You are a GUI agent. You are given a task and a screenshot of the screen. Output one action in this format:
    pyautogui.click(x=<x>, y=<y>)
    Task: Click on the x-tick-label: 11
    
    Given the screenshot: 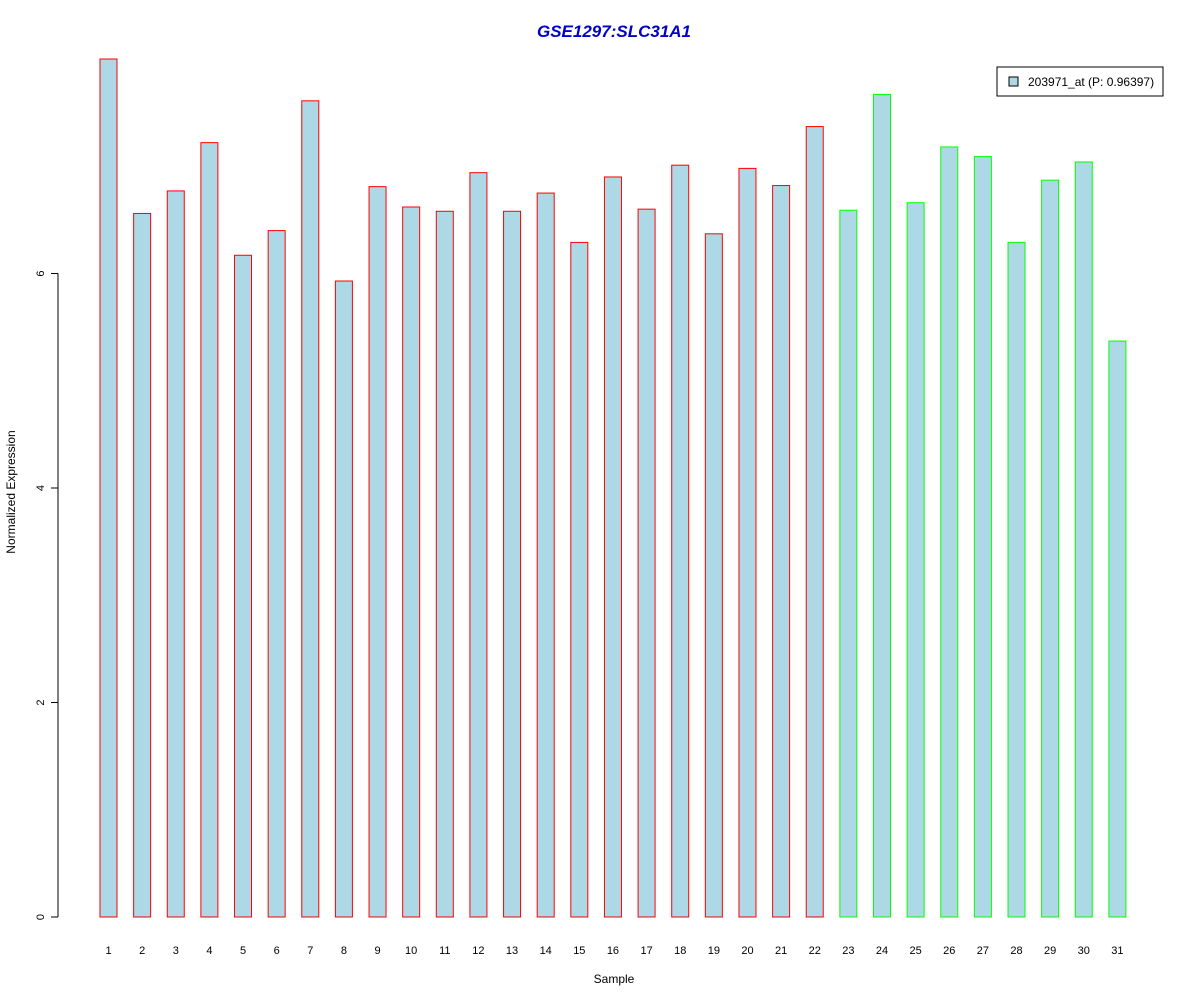 What is the action you would take?
    pyautogui.click(x=444, y=951)
    